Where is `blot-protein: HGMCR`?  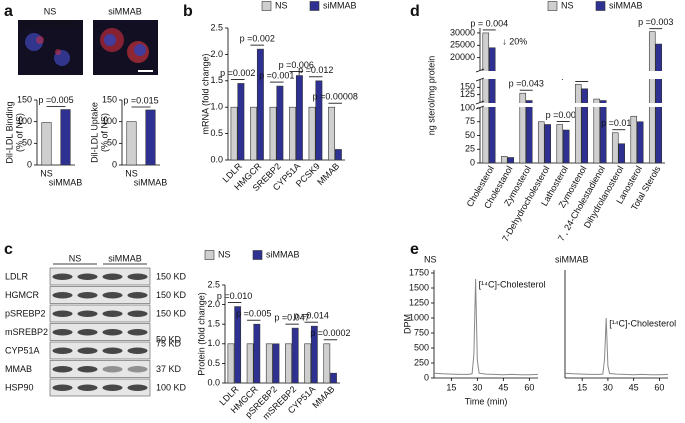 blot-protein: HGMCR is located at coordinates (22, 295).